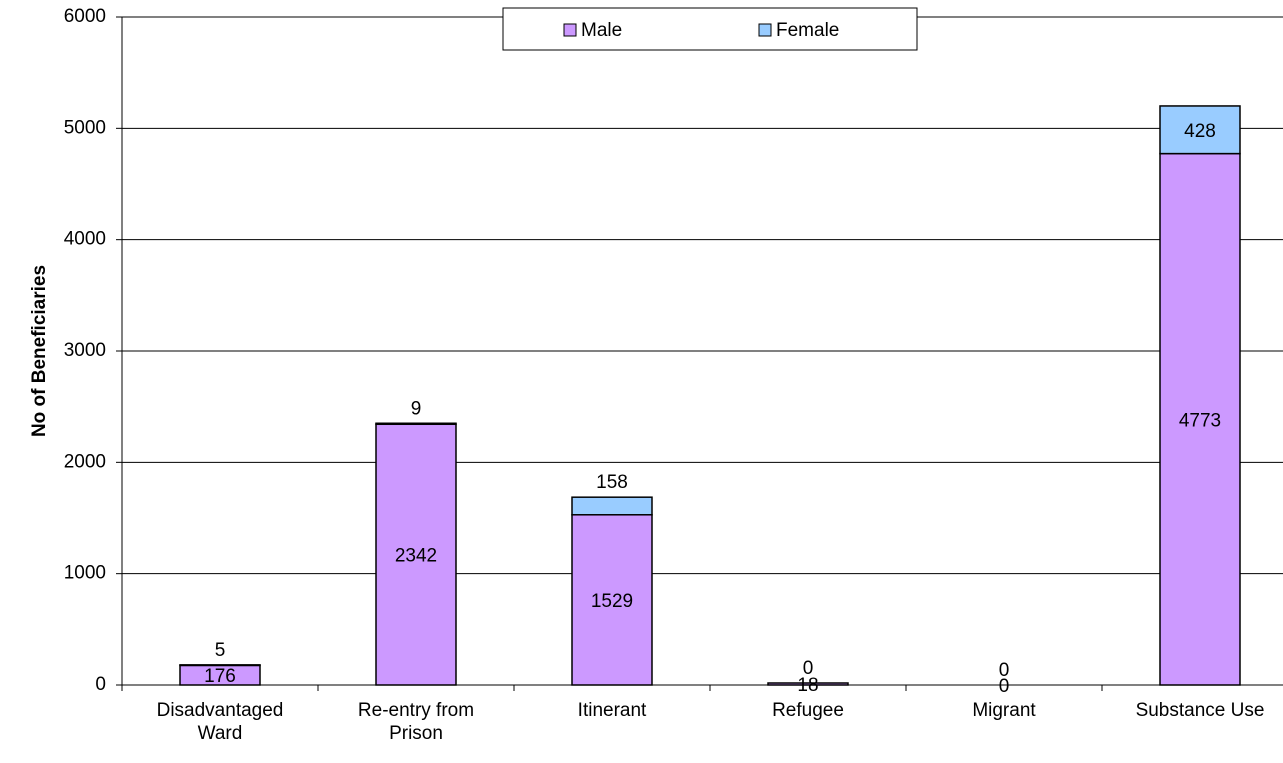  Describe the element at coordinates (85, 127) in the screenshot. I see `y-tick-label: 5000` at that location.